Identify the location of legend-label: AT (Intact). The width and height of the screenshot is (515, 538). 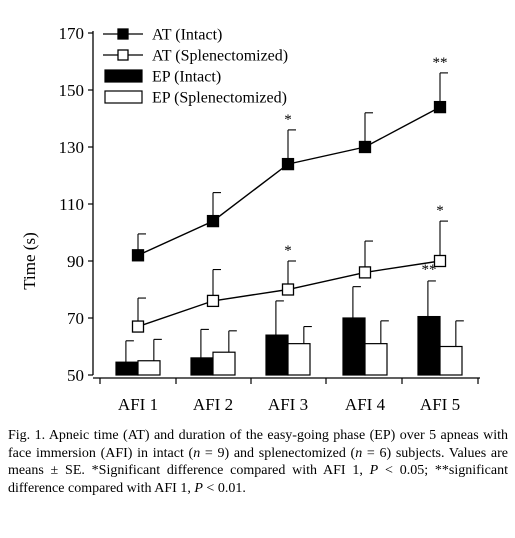
(187, 35).